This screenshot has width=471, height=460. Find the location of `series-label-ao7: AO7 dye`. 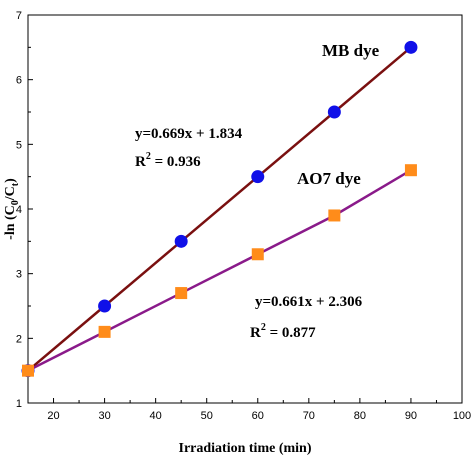

series-label-ao7: AO7 dye is located at coordinates (329, 178).